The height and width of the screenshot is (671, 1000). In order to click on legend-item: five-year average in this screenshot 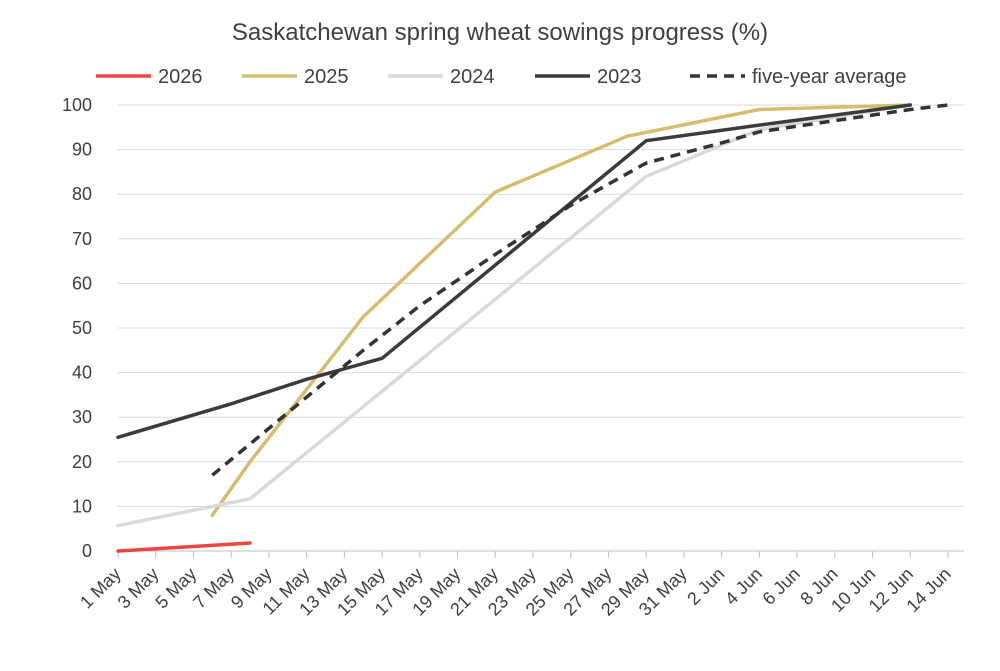, I will do `click(798, 77)`.